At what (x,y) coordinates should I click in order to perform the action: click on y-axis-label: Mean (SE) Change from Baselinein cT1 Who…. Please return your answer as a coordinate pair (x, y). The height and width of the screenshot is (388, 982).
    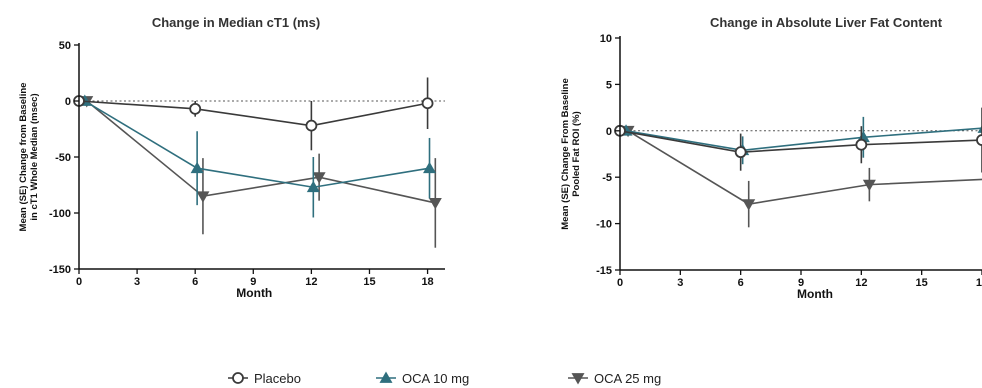
    Looking at the image, I should click on (29, 157).